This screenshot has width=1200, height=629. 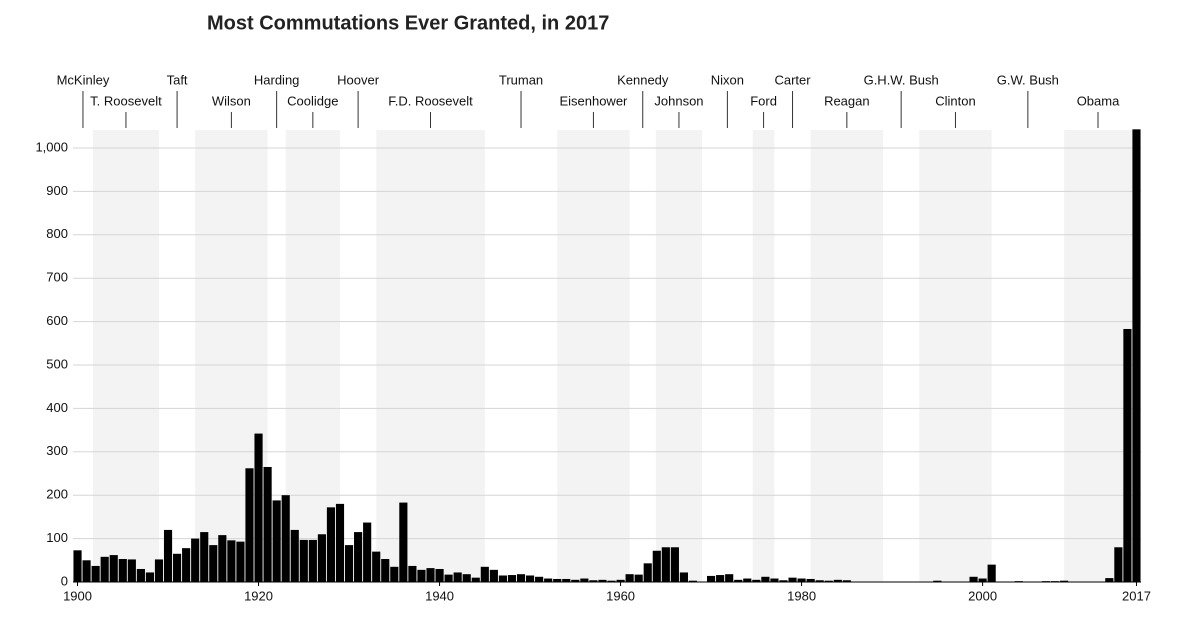 I want to click on y-tick-label: 200, so click(x=57, y=494).